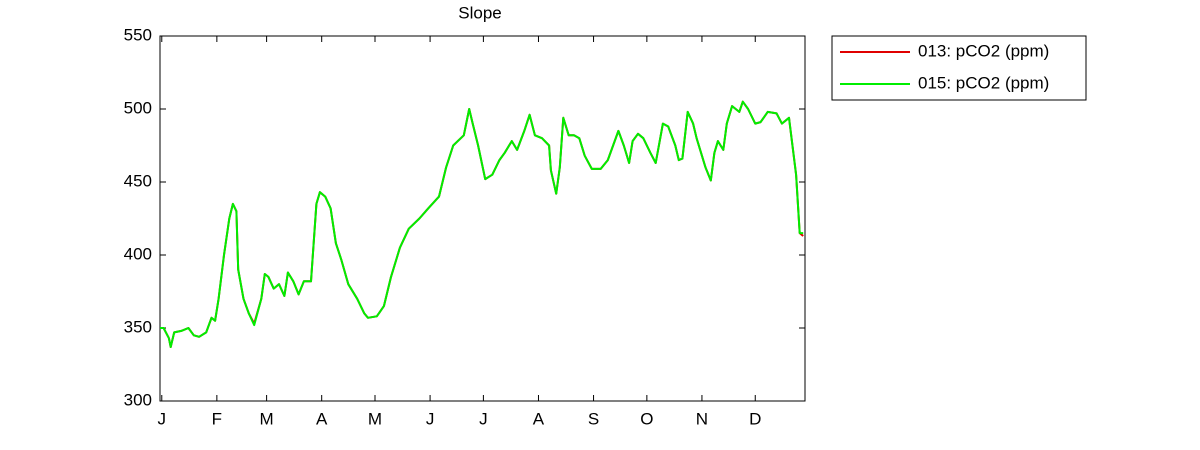 The image size is (1200, 450). What do you see at coordinates (138, 180) in the screenshot?
I see `y-tick-label: 450` at bounding box center [138, 180].